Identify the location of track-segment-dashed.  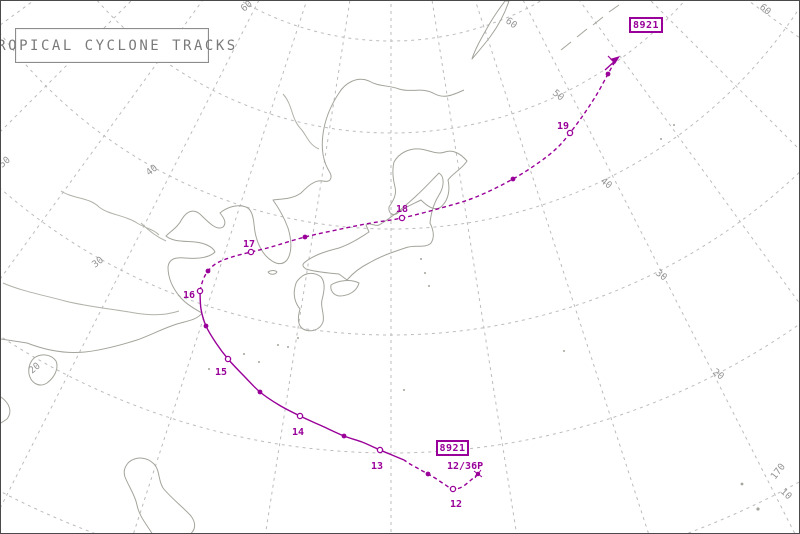
(441, 474).